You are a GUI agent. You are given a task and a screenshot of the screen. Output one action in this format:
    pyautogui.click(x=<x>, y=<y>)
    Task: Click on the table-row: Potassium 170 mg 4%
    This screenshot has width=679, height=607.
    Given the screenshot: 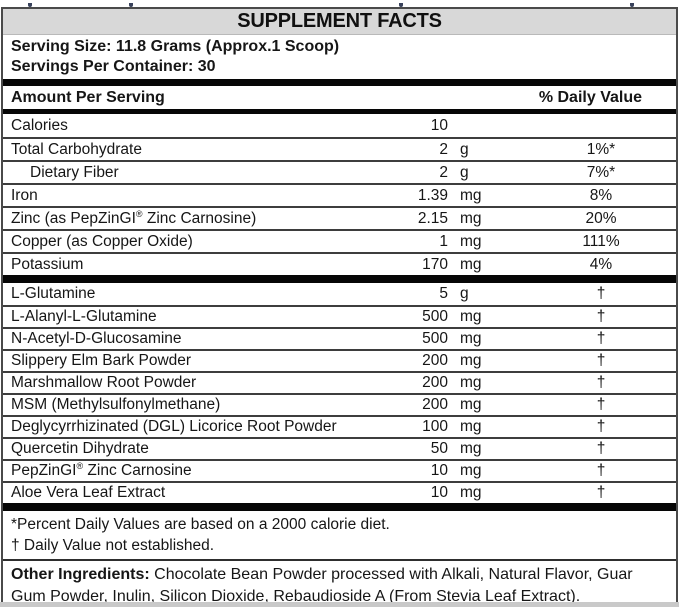 What is the action you would take?
    pyautogui.click(x=339, y=263)
    